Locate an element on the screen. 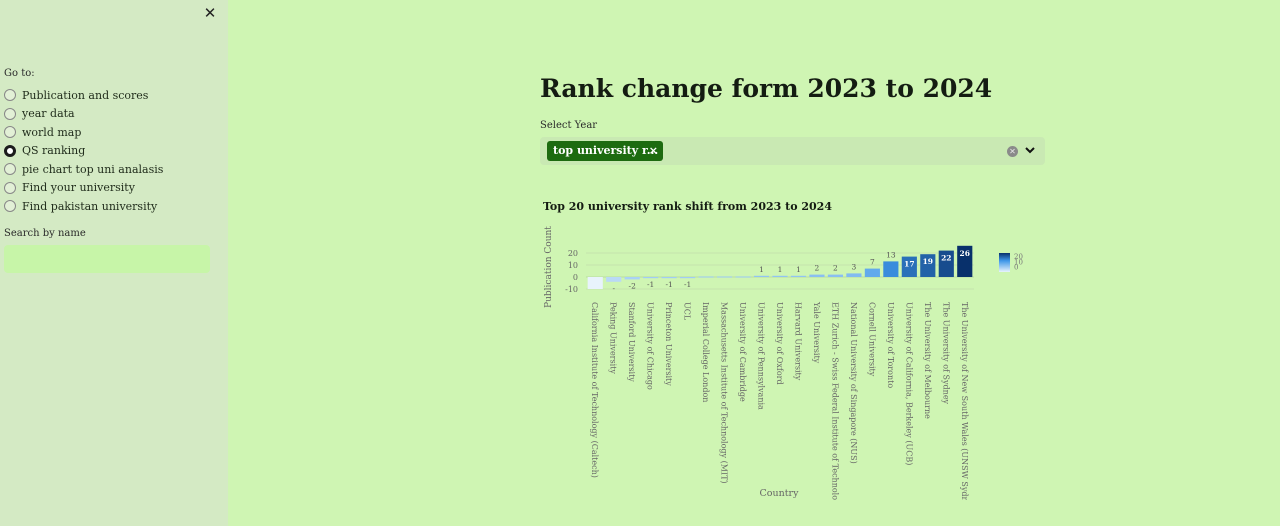  y-tick-label: 20 is located at coordinates (573, 253).